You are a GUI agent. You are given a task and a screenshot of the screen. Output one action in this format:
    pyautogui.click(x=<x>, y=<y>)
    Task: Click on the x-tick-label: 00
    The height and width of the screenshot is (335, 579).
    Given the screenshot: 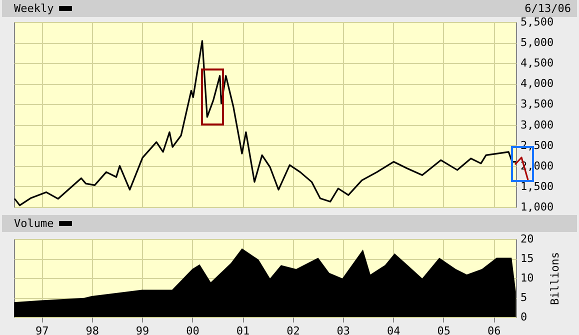 What is the action you would take?
    pyautogui.click(x=193, y=329)
    